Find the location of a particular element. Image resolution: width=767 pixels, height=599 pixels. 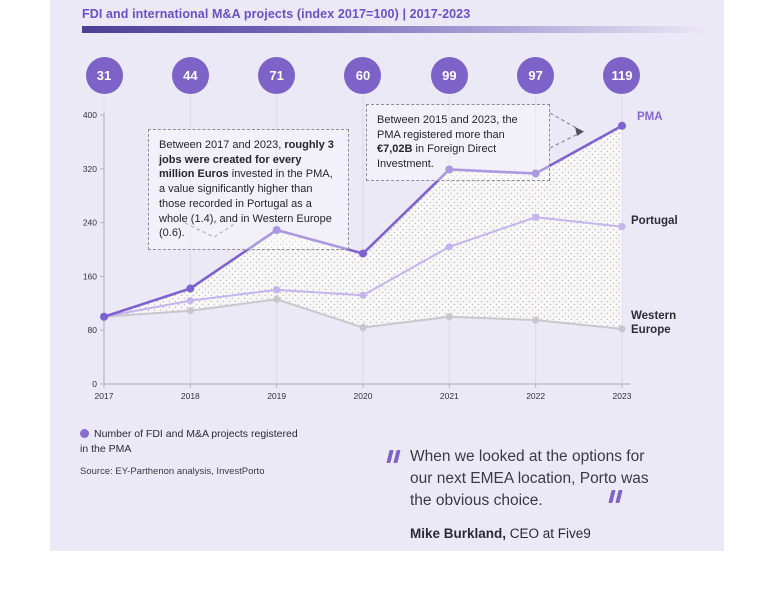

count-badge-2018: 44 is located at coordinates (190, 75).